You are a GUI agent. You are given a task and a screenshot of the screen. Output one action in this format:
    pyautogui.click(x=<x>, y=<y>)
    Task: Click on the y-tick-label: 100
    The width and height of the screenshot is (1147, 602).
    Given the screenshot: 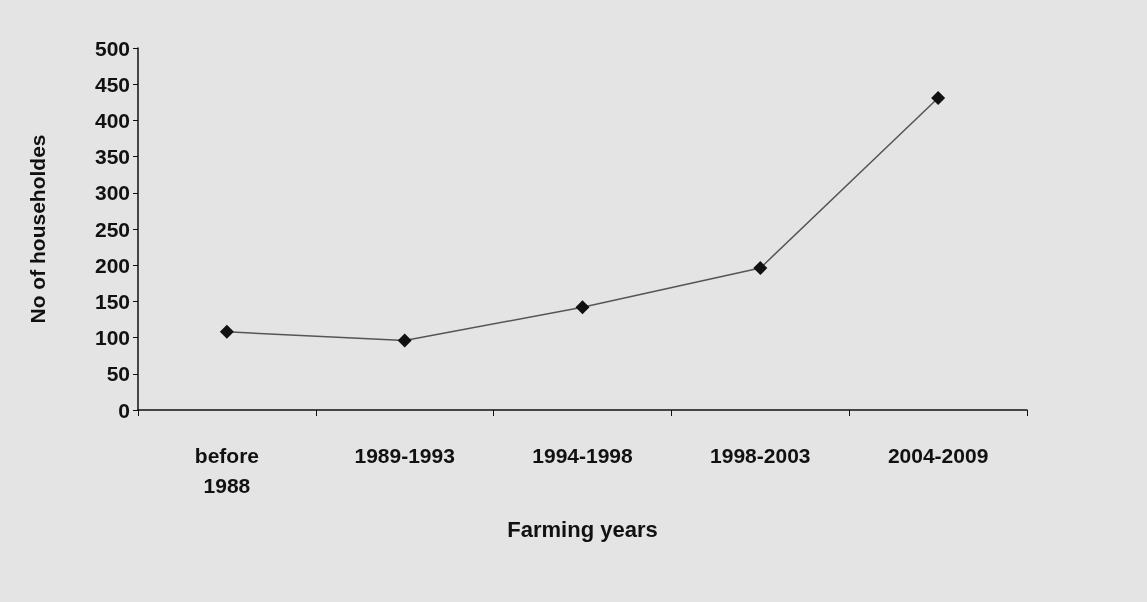 What is the action you would take?
    pyautogui.click(x=112, y=338)
    